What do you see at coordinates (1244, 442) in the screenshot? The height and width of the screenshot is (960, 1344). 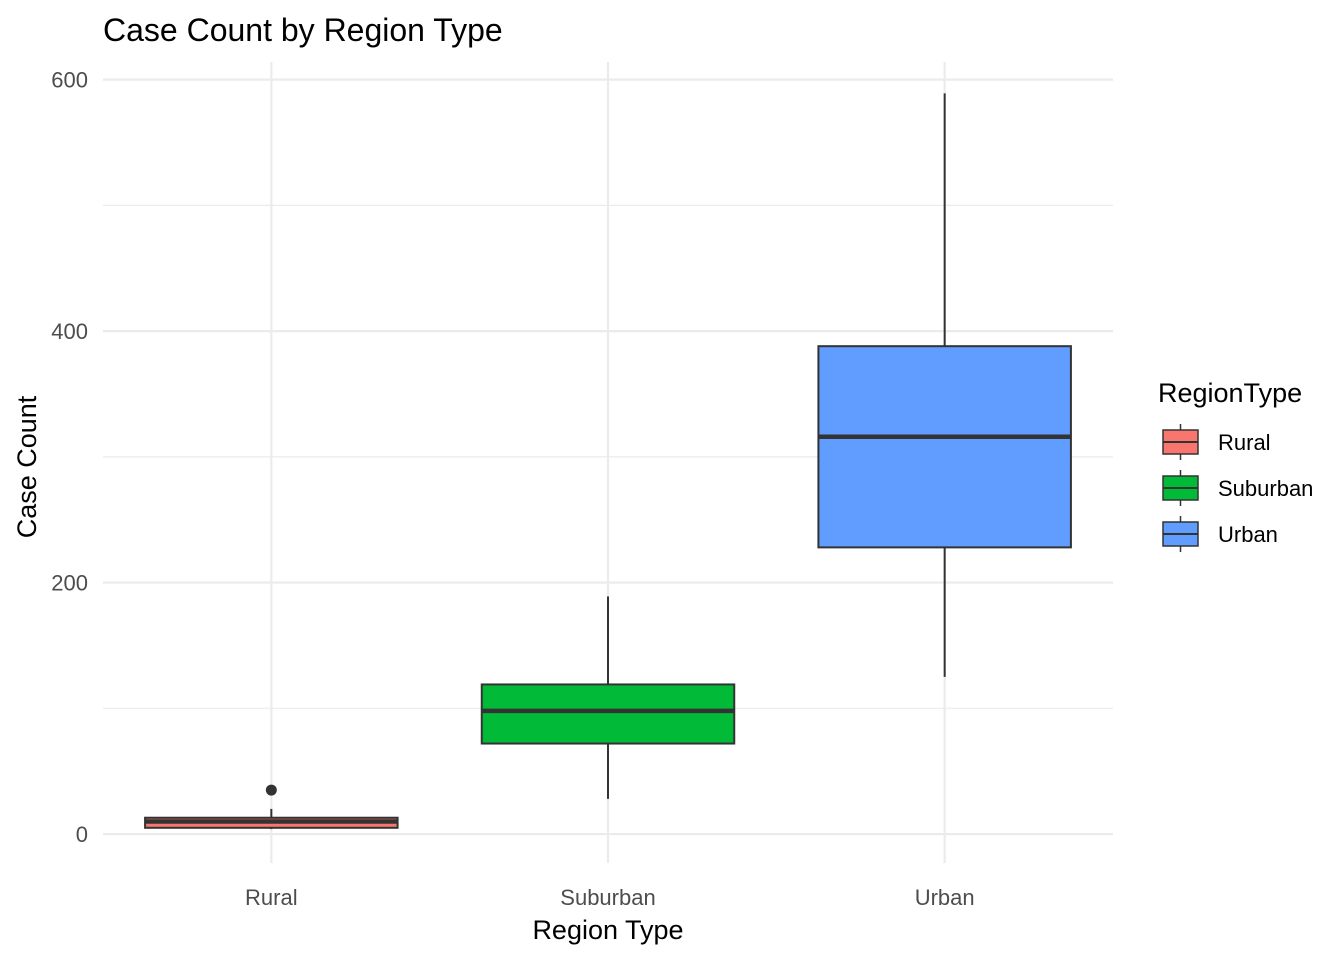 I see `legend-item-label: Rural` at bounding box center [1244, 442].